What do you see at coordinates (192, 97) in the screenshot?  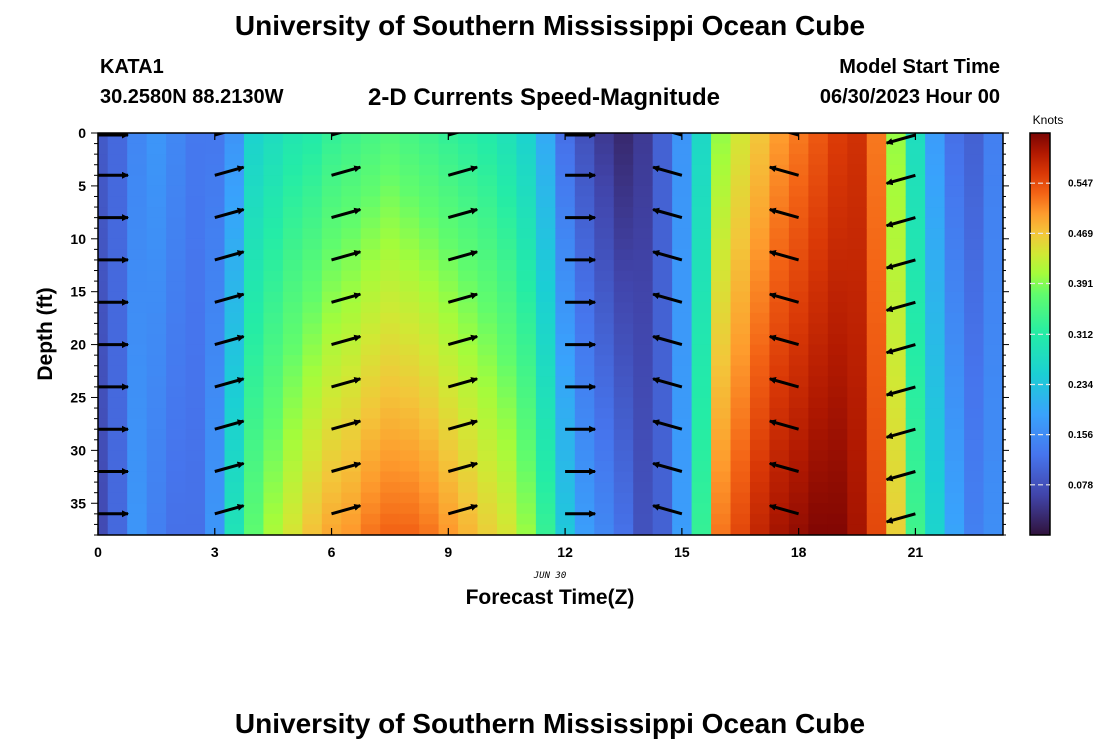 I see `station-coordinates: 30.2580N 88.2130W` at bounding box center [192, 97].